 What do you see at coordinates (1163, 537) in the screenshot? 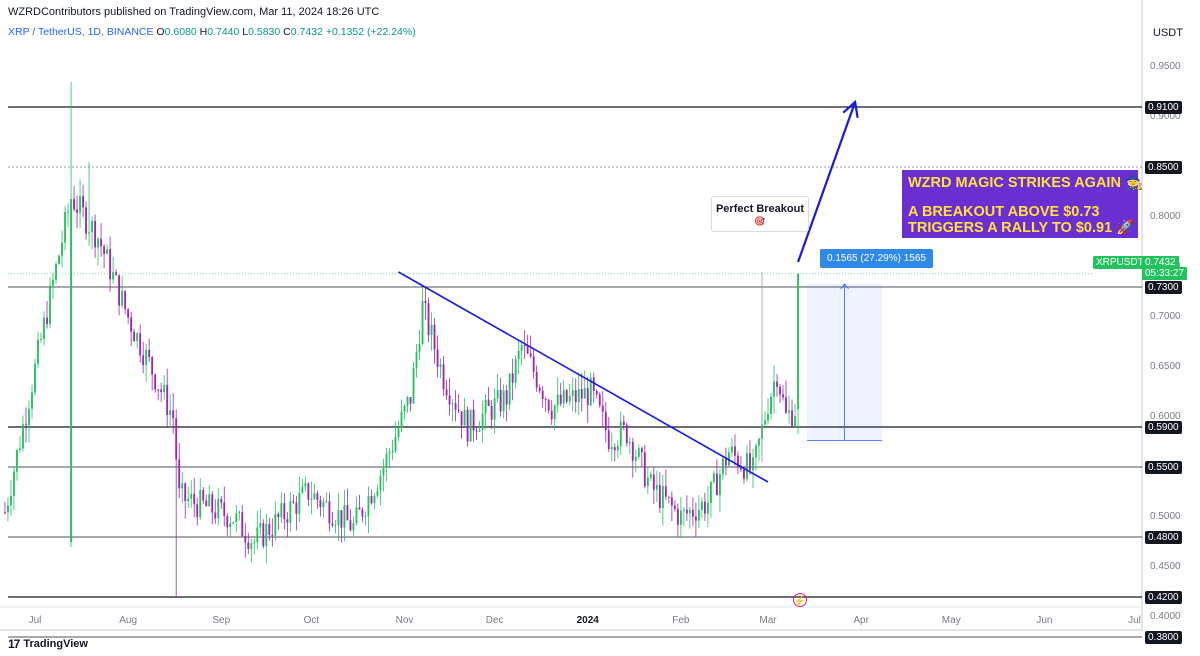
I see `level-tag-0.4800: 0.4800` at bounding box center [1163, 537].